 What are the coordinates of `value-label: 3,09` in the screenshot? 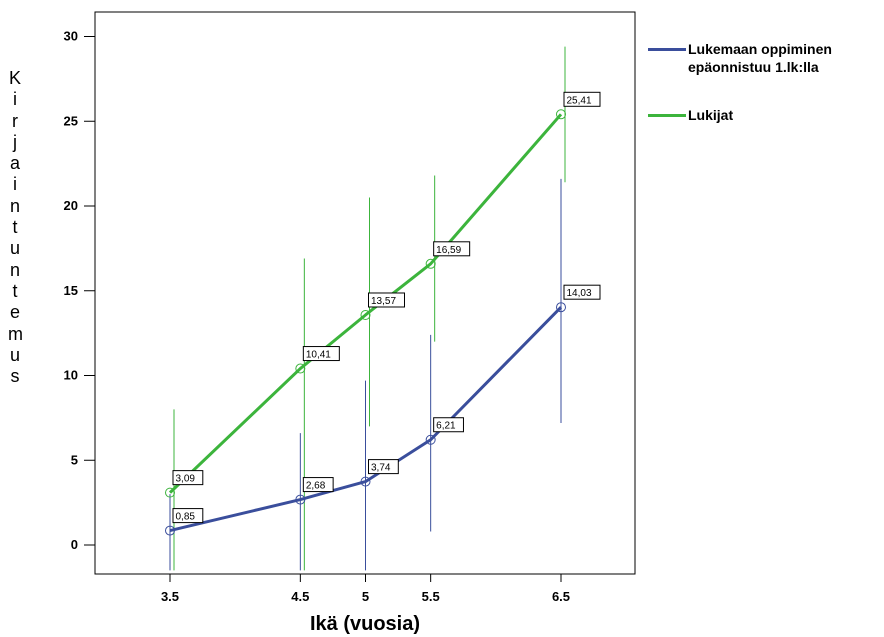 It's located at (188, 478).